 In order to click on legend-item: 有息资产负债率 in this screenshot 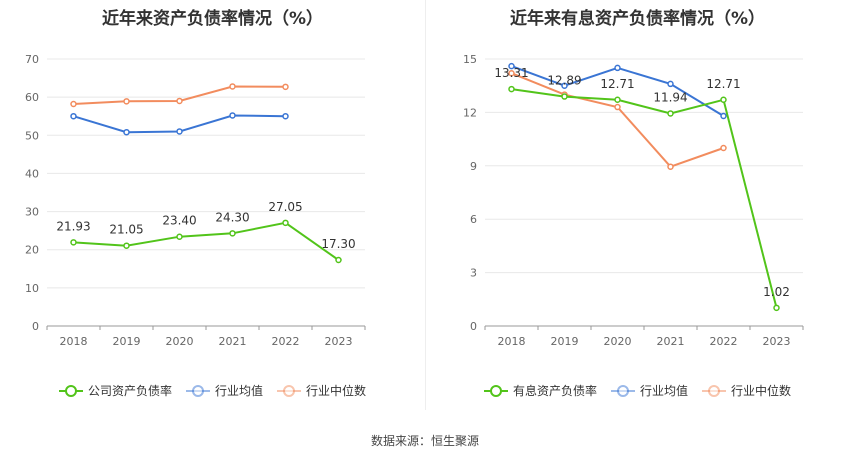, I will do `click(540, 390)`.